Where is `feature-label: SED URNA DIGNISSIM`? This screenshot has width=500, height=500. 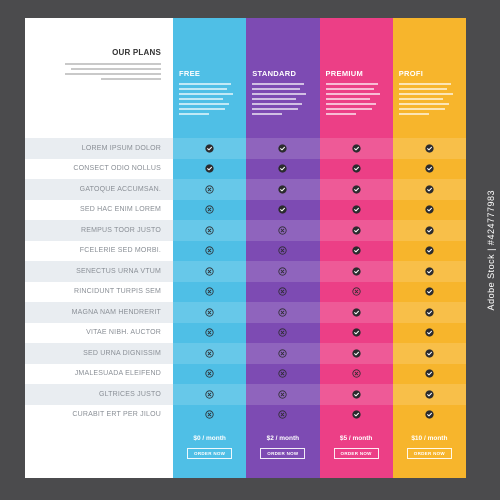 feature-label: SED URNA DIGNISSIM is located at coordinates (122, 353).